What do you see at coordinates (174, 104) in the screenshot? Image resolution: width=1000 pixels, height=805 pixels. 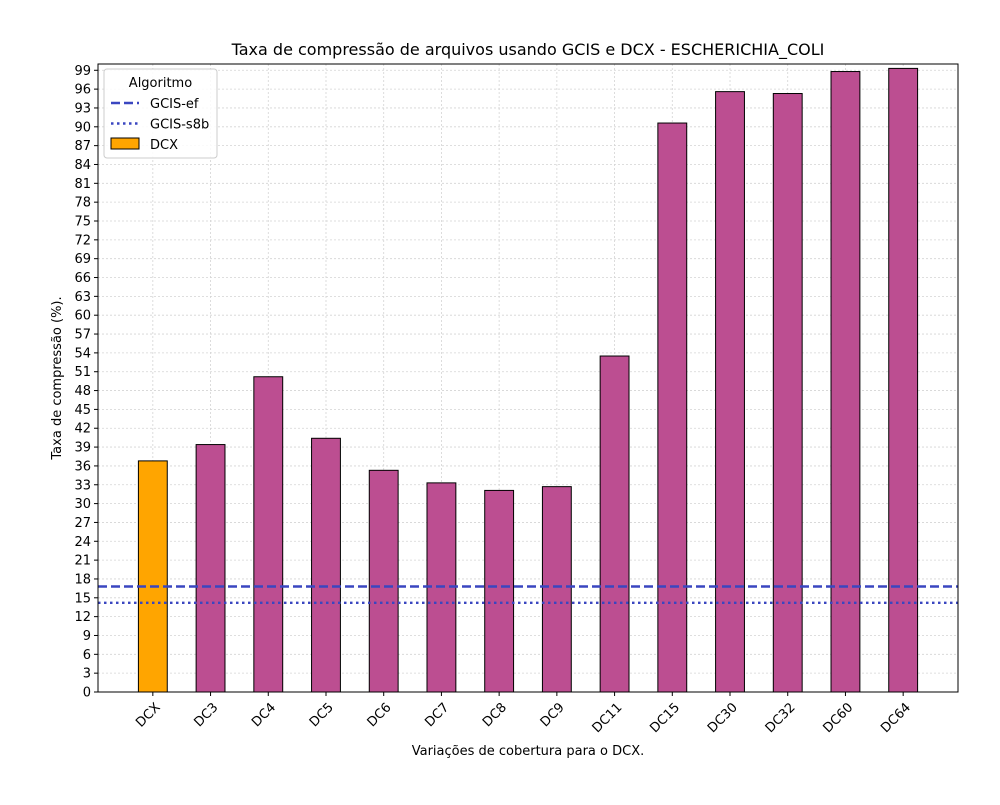 I see `legend-label: GCIS-ef` at bounding box center [174, 104].